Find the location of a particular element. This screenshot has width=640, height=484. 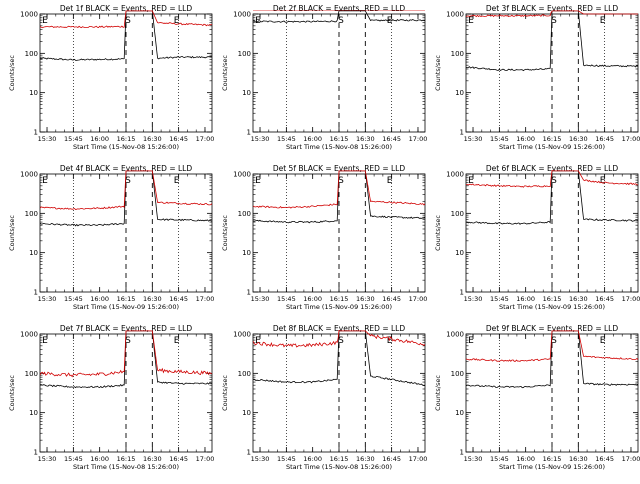

chart-title: Det 7f BLACK = Events, RED = LLD is located at coordinates (126, 328).